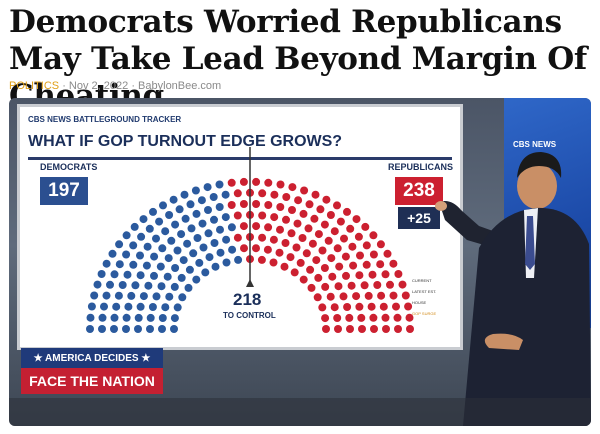  Describe the element at coordinates (424, 291) in the screenshot. I see `legend-item: LATEST EST.` at that location.